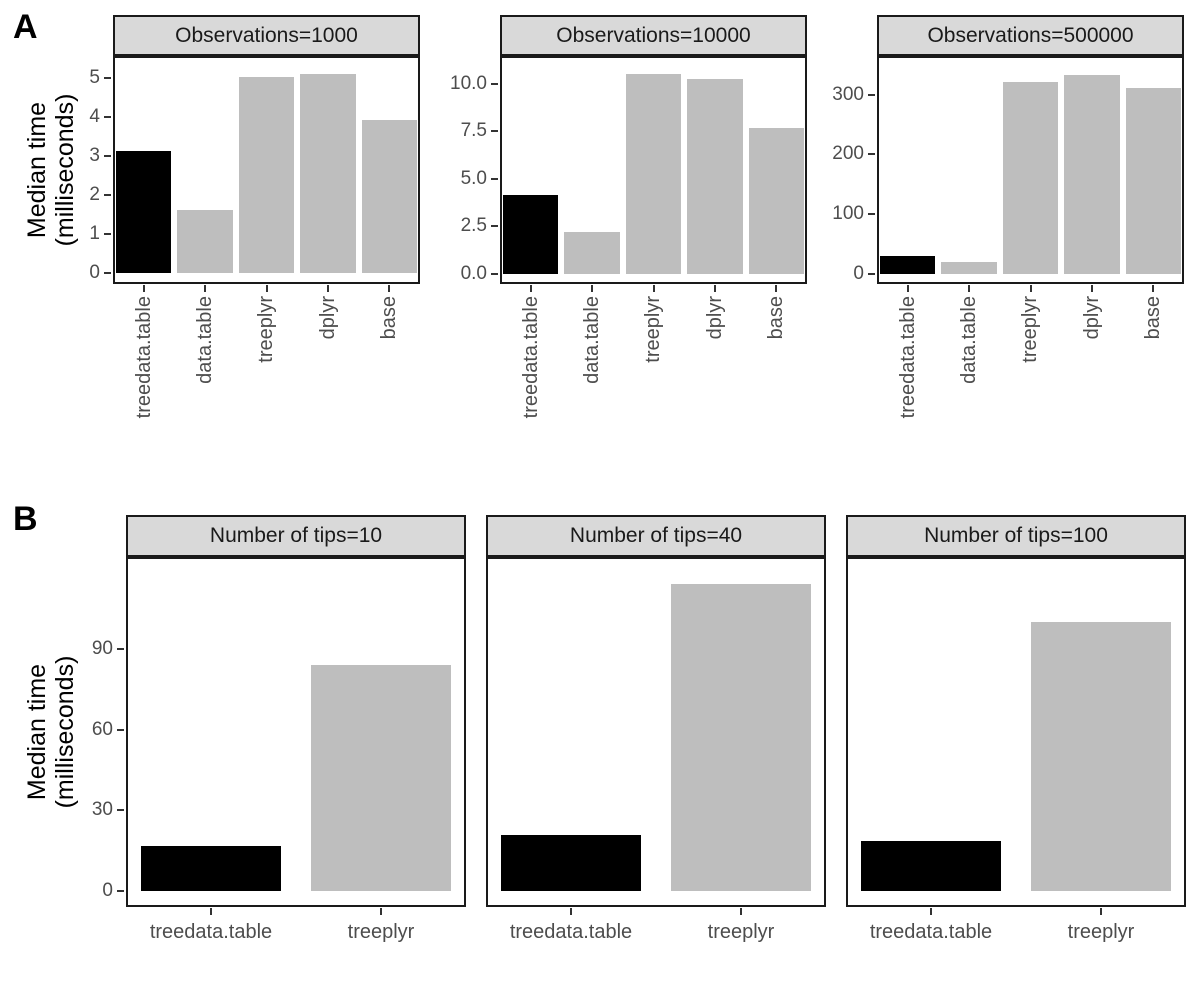  What do you see at coordinates (656, 536) in the screenshot?
I see `facet-strip: Number of tips=40` at bounding box center [656, 536].